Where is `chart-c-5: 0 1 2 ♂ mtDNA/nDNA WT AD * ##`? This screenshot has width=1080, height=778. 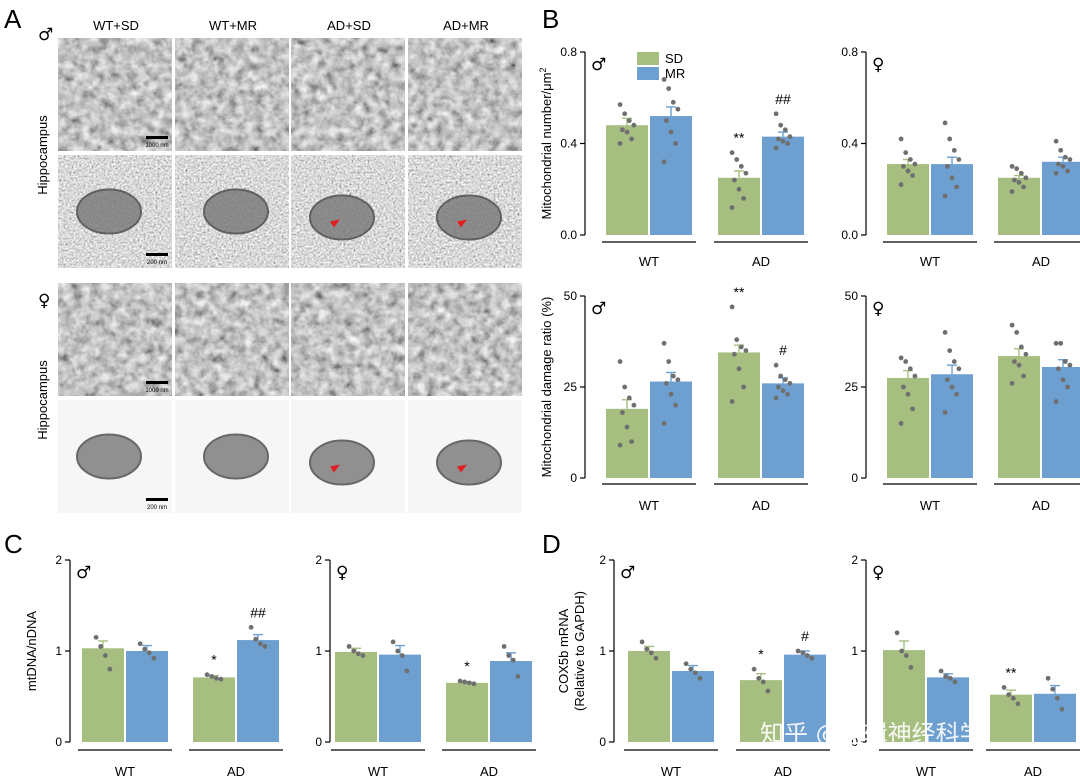 chart-c-5: 0 1 2 ♂ mtDNA/nDNA WT AD * ## is located at coordinates (153, 665).